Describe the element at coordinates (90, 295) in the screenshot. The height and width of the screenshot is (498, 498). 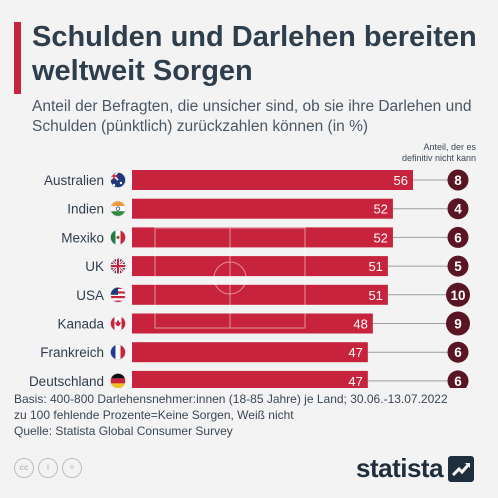
I see `category-label: USA` at that location.